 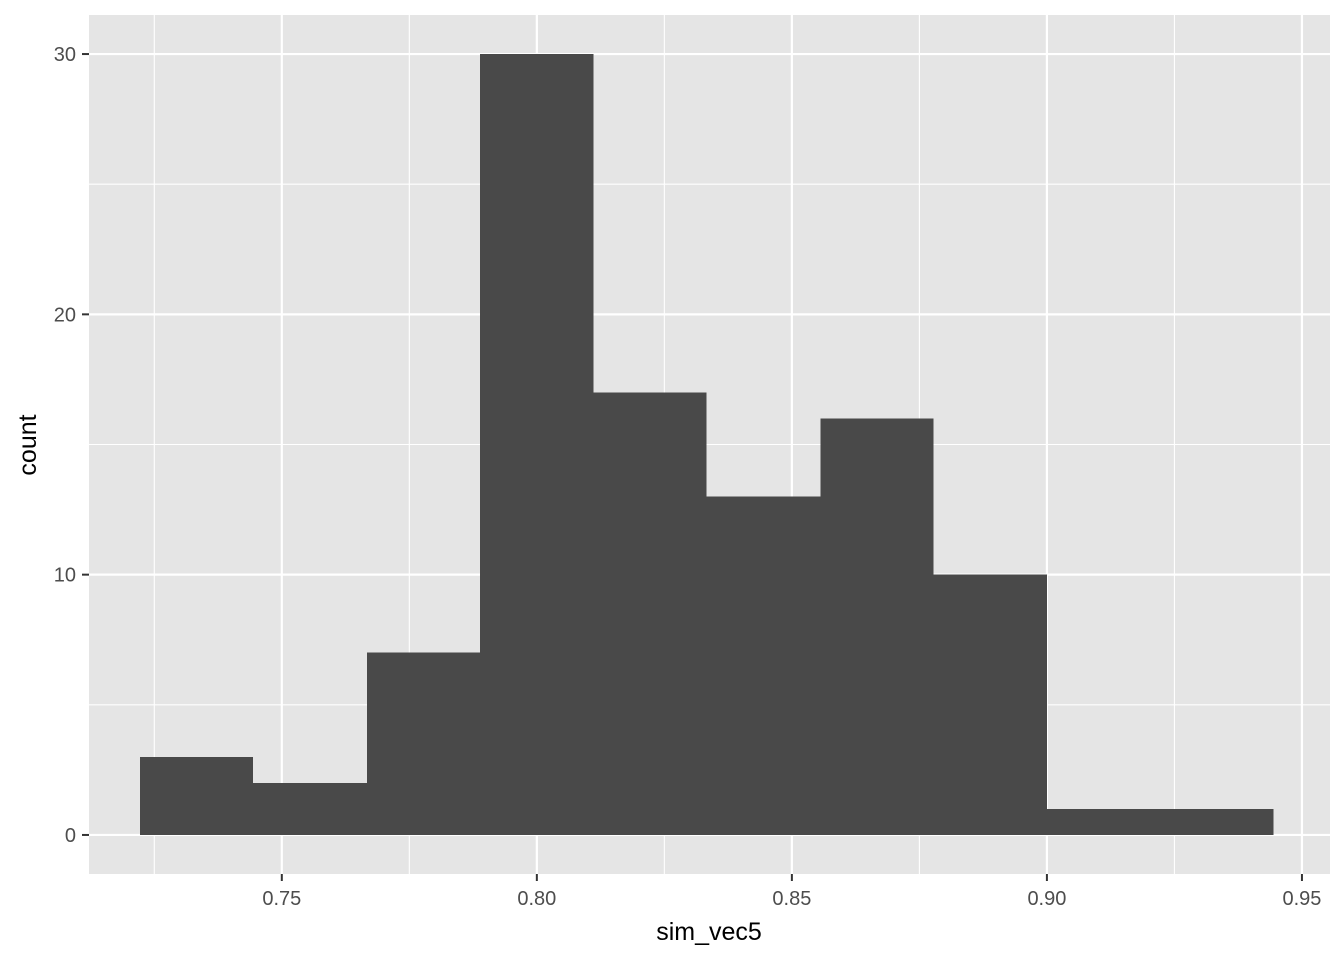 I want to click on x-axis: 0.75 0.80 0.85 0.90 0.95, so click(x=791, y=892).